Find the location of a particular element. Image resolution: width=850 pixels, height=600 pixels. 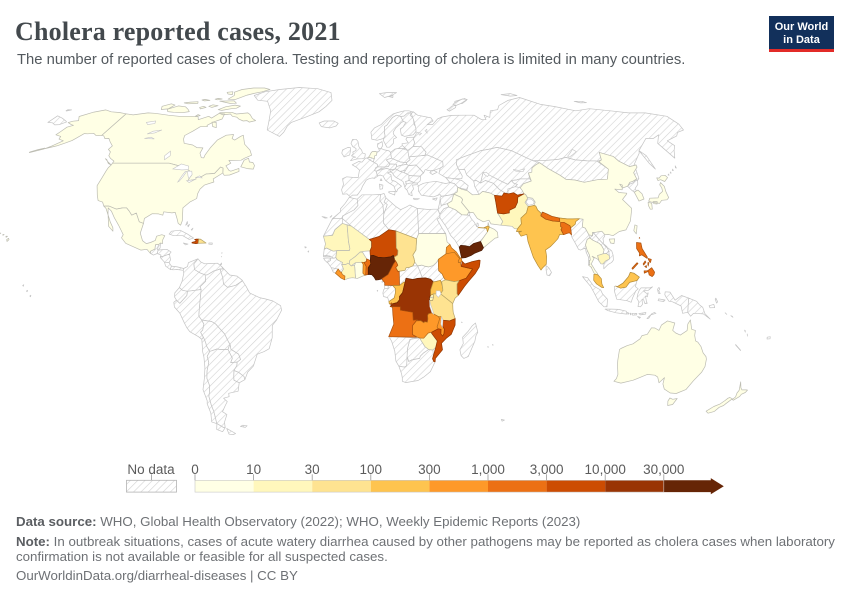

svg-text: No data is located at coordinates (151, 469).